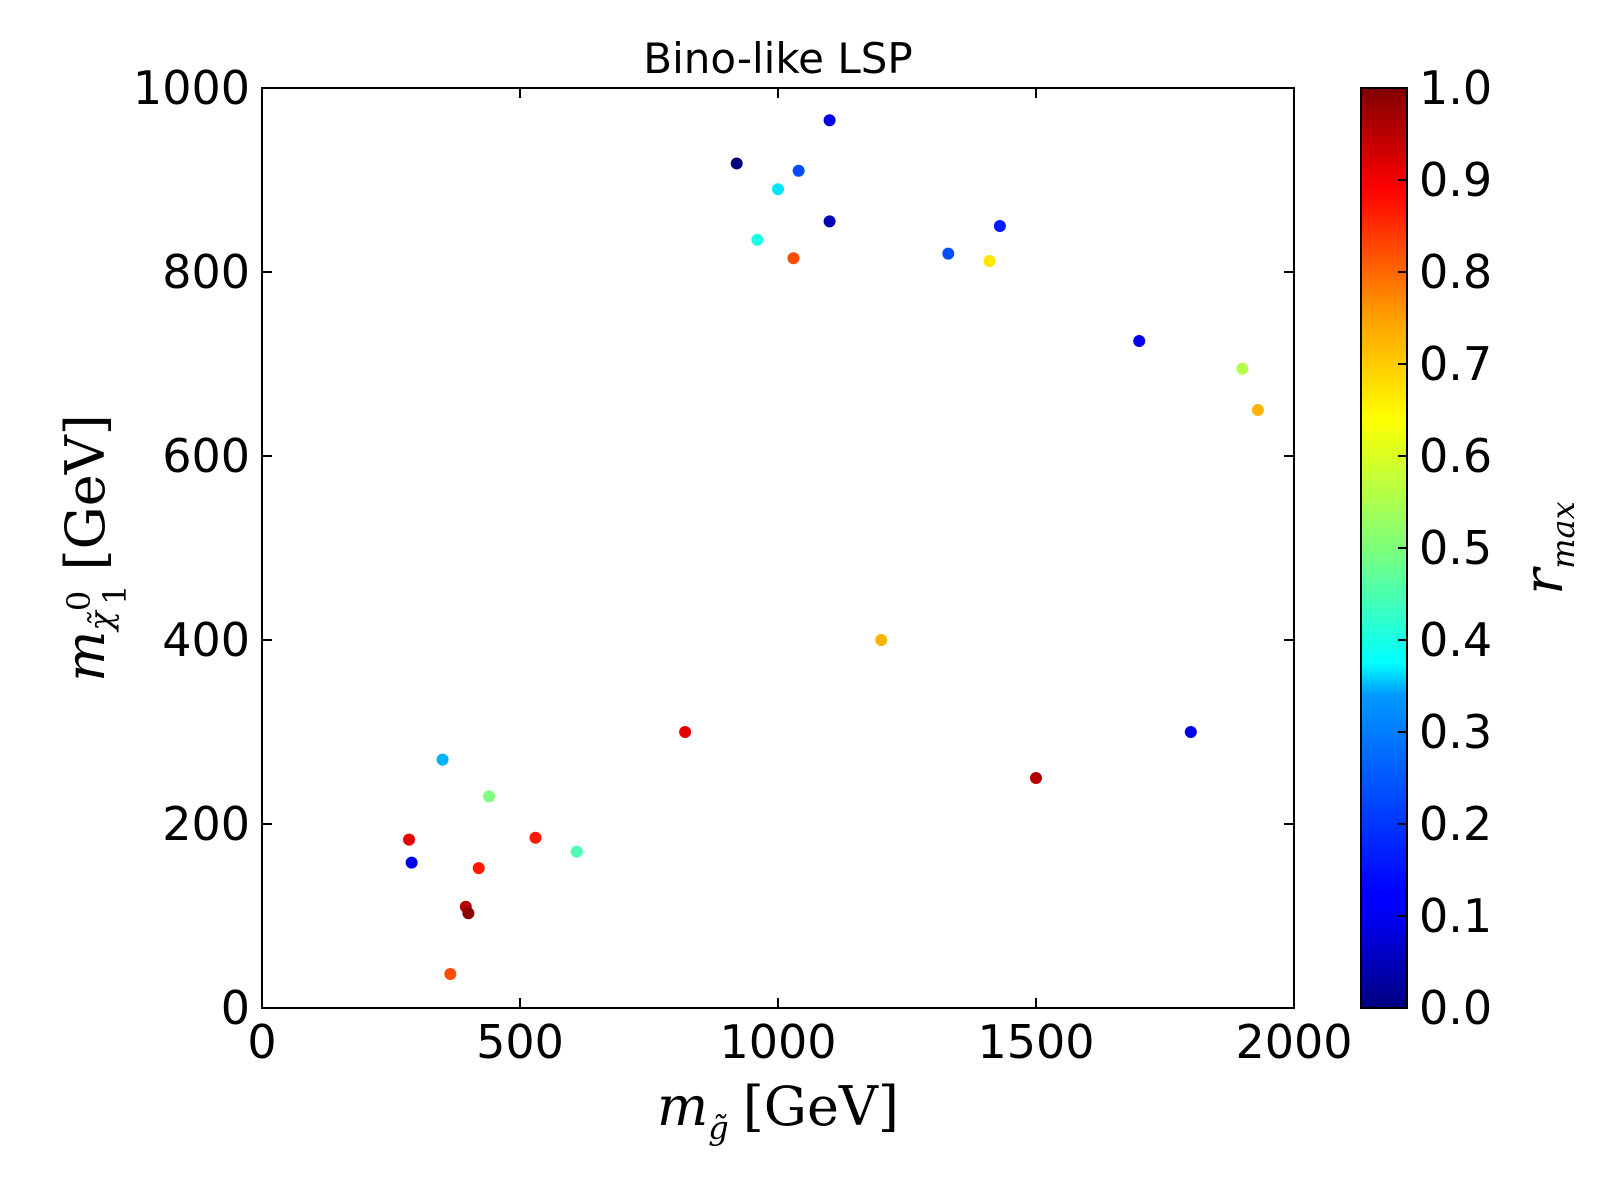 This screenshot has height=1200, width=1600. What do you see at coordinates (1455, 364) in the screenshot?
I see `colorbar-tick-label: 0.7` at bounding box center [1455, 364].